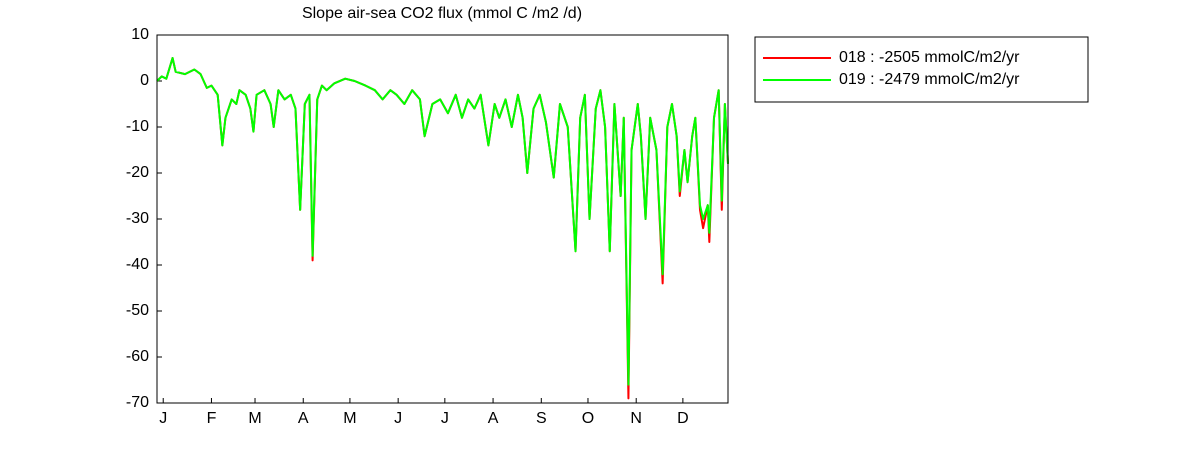  Describe the element at coordinates (140, 34) in the screenshot. I see `y-tick-label: 10` at that location.